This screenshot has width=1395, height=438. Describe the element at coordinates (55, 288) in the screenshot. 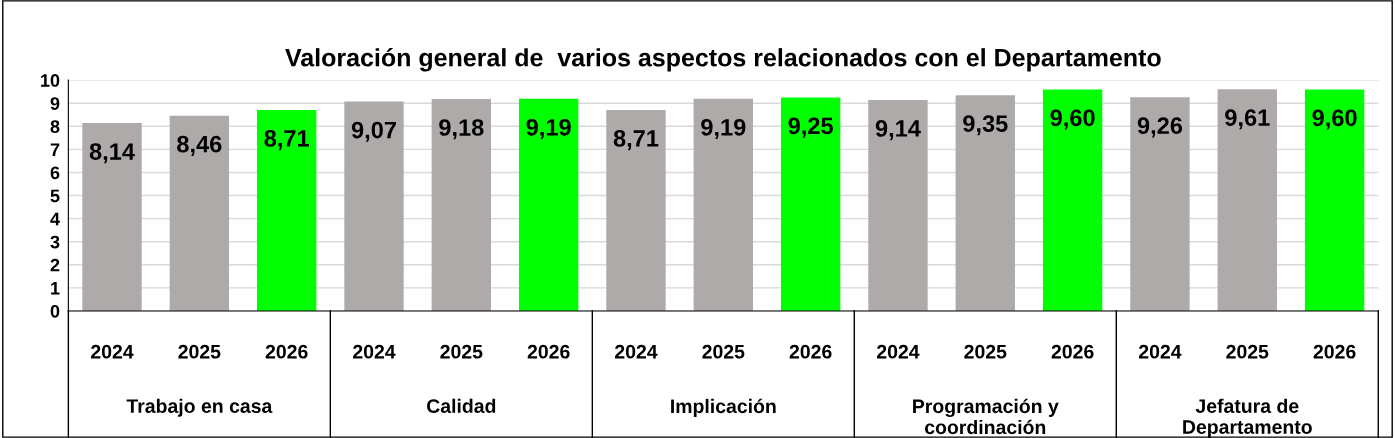

I see `y-tick-label: 1` at that location.